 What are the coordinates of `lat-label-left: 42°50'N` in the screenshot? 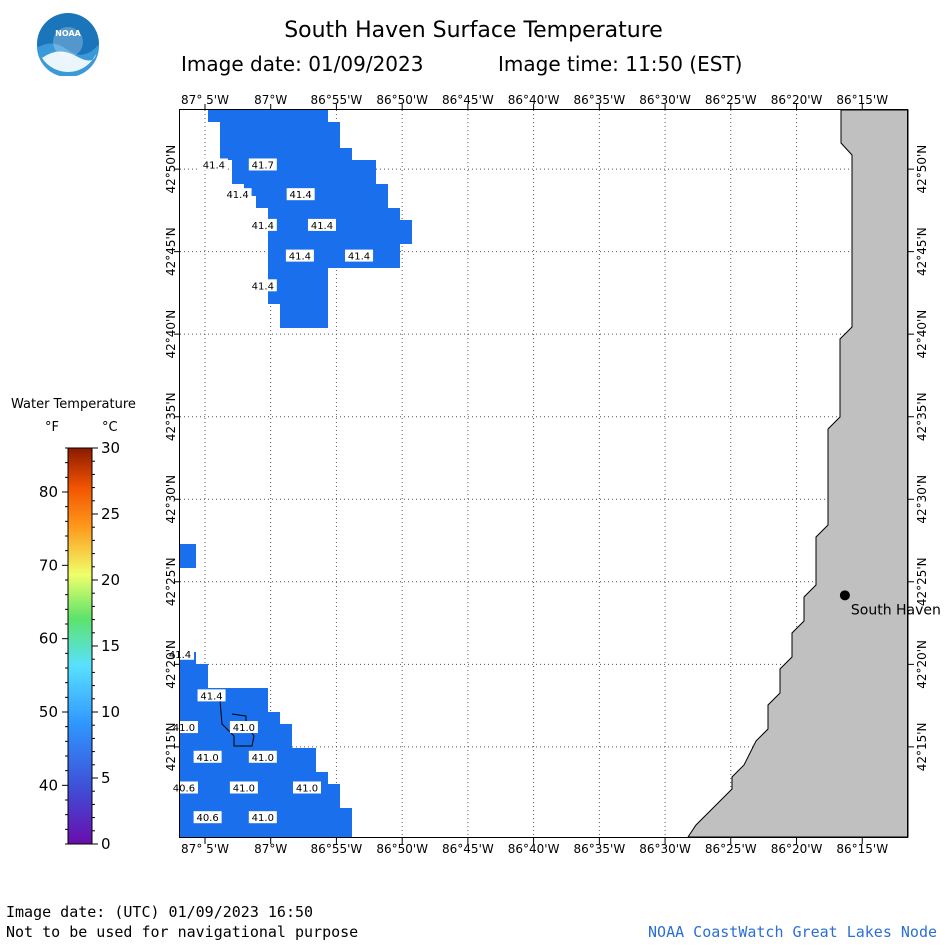 It's located at (171, 169).